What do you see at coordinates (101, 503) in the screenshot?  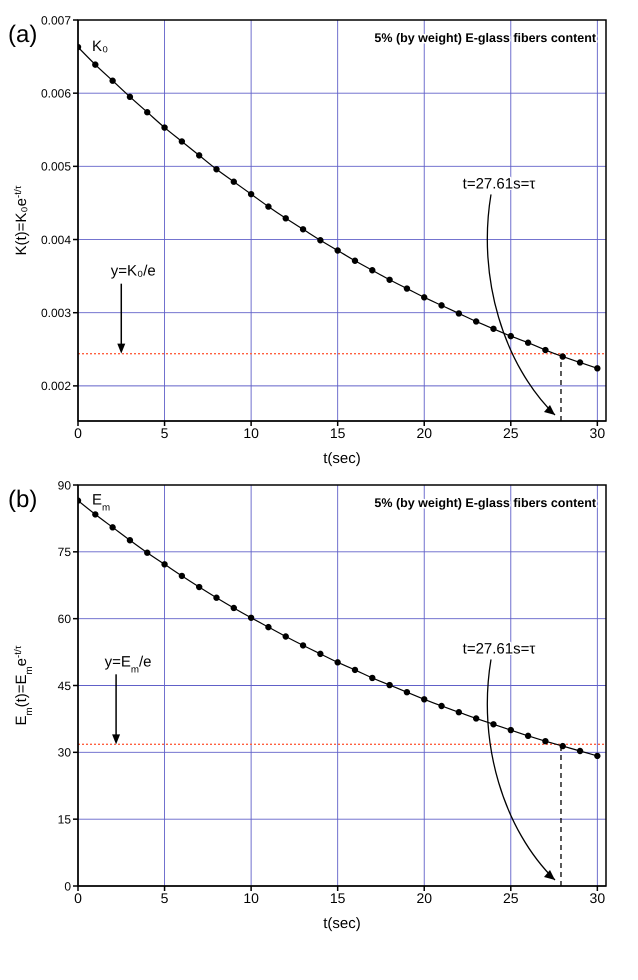 I see `annotation: E$_{m}$` at bounding box center [101, 503].